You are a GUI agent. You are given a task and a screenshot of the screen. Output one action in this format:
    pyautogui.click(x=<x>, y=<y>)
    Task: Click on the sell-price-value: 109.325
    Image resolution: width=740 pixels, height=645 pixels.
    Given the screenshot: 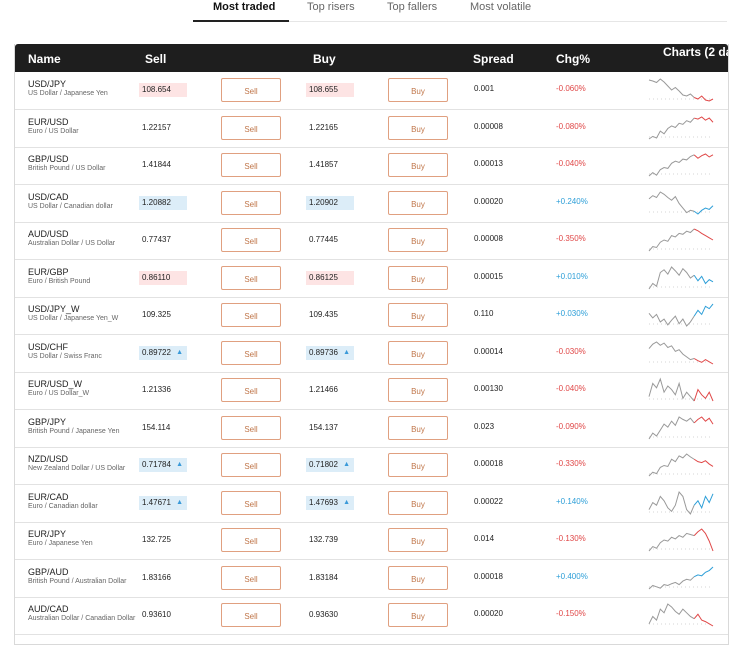 What is the action you would take?
    pyautogui.click(x=156, y=314)
    